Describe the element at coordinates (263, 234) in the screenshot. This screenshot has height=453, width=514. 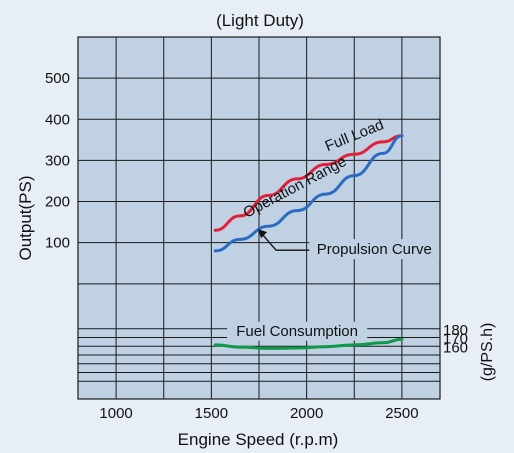
I see `annotation-propulsion-arrowhead` at that location.